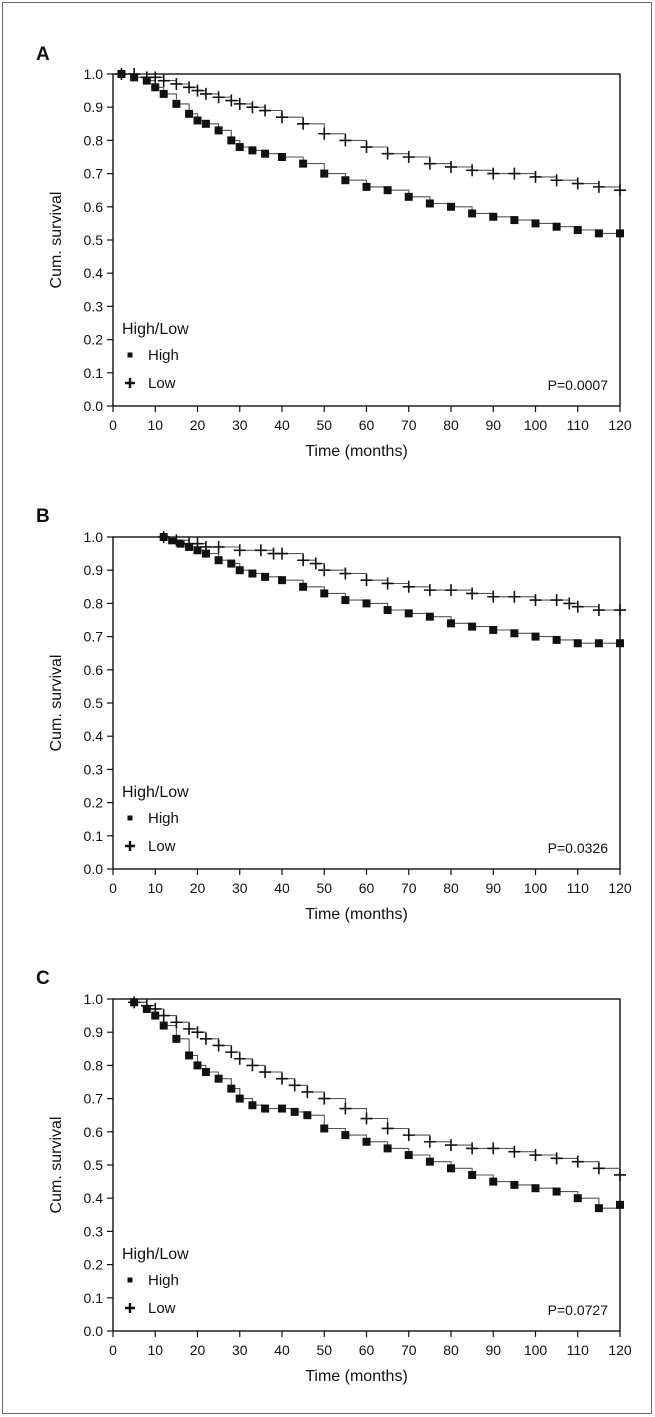  Describe the element at coordinates (94, 140) in the screenshot. I see `y-tick-label: 0.8` at that location.